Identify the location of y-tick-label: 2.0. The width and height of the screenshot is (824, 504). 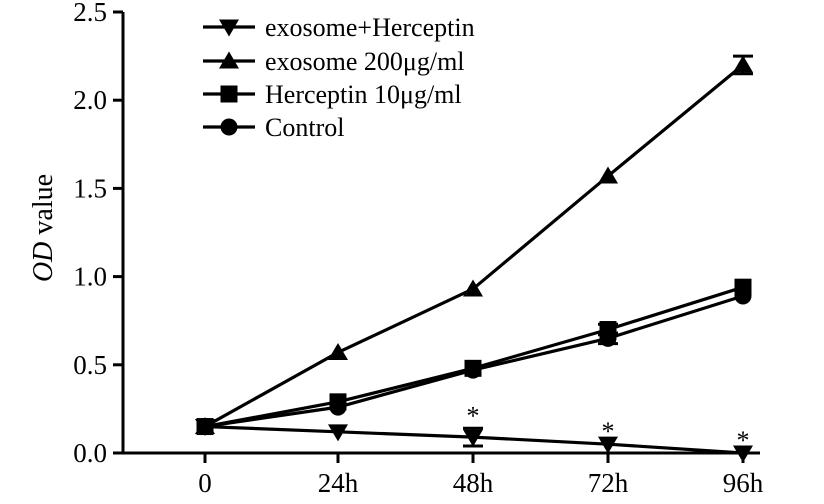
(90, 100).